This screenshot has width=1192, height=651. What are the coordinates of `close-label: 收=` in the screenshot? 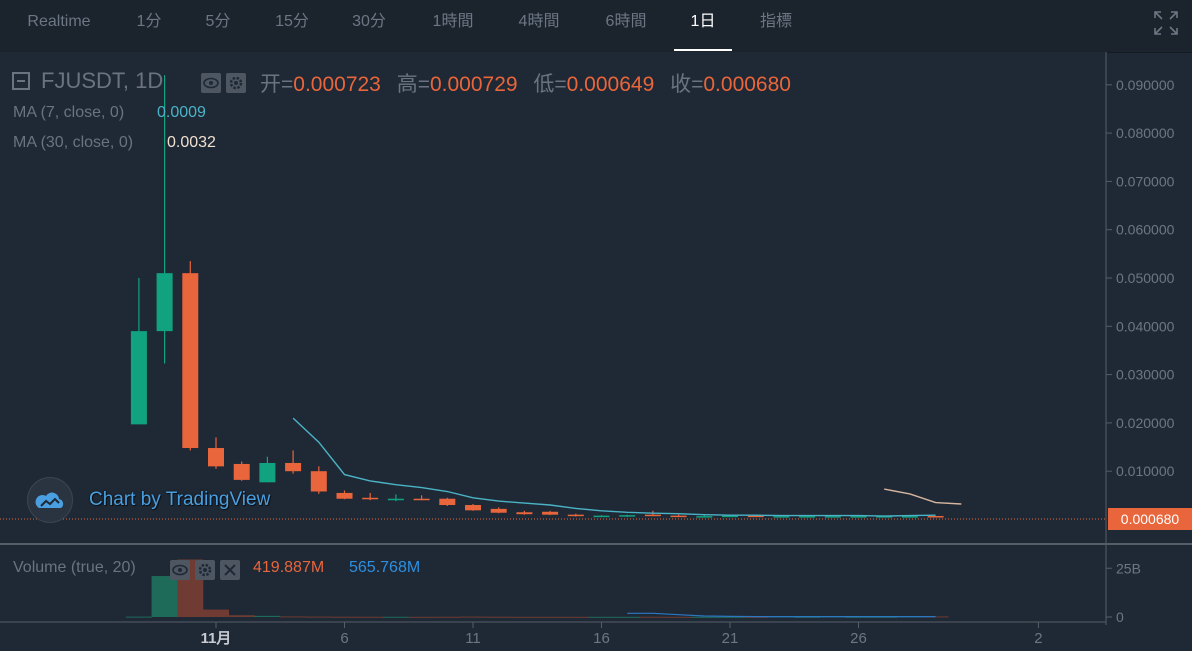 It's located at (687, 84).